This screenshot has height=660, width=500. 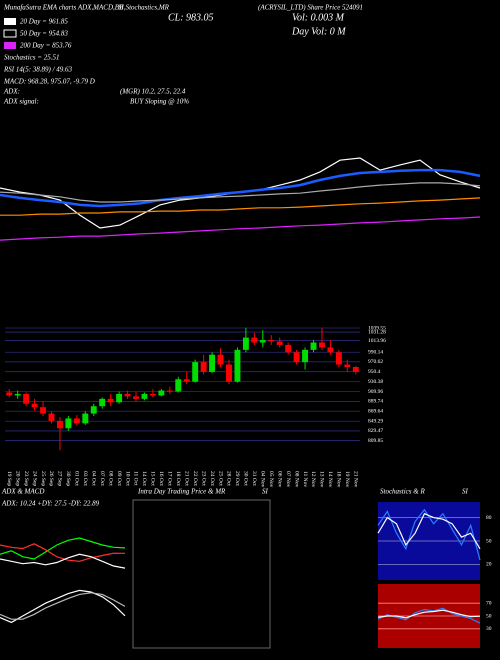 I want to click on x-tick-label: 01 Oct, so click(x=77, y=478).